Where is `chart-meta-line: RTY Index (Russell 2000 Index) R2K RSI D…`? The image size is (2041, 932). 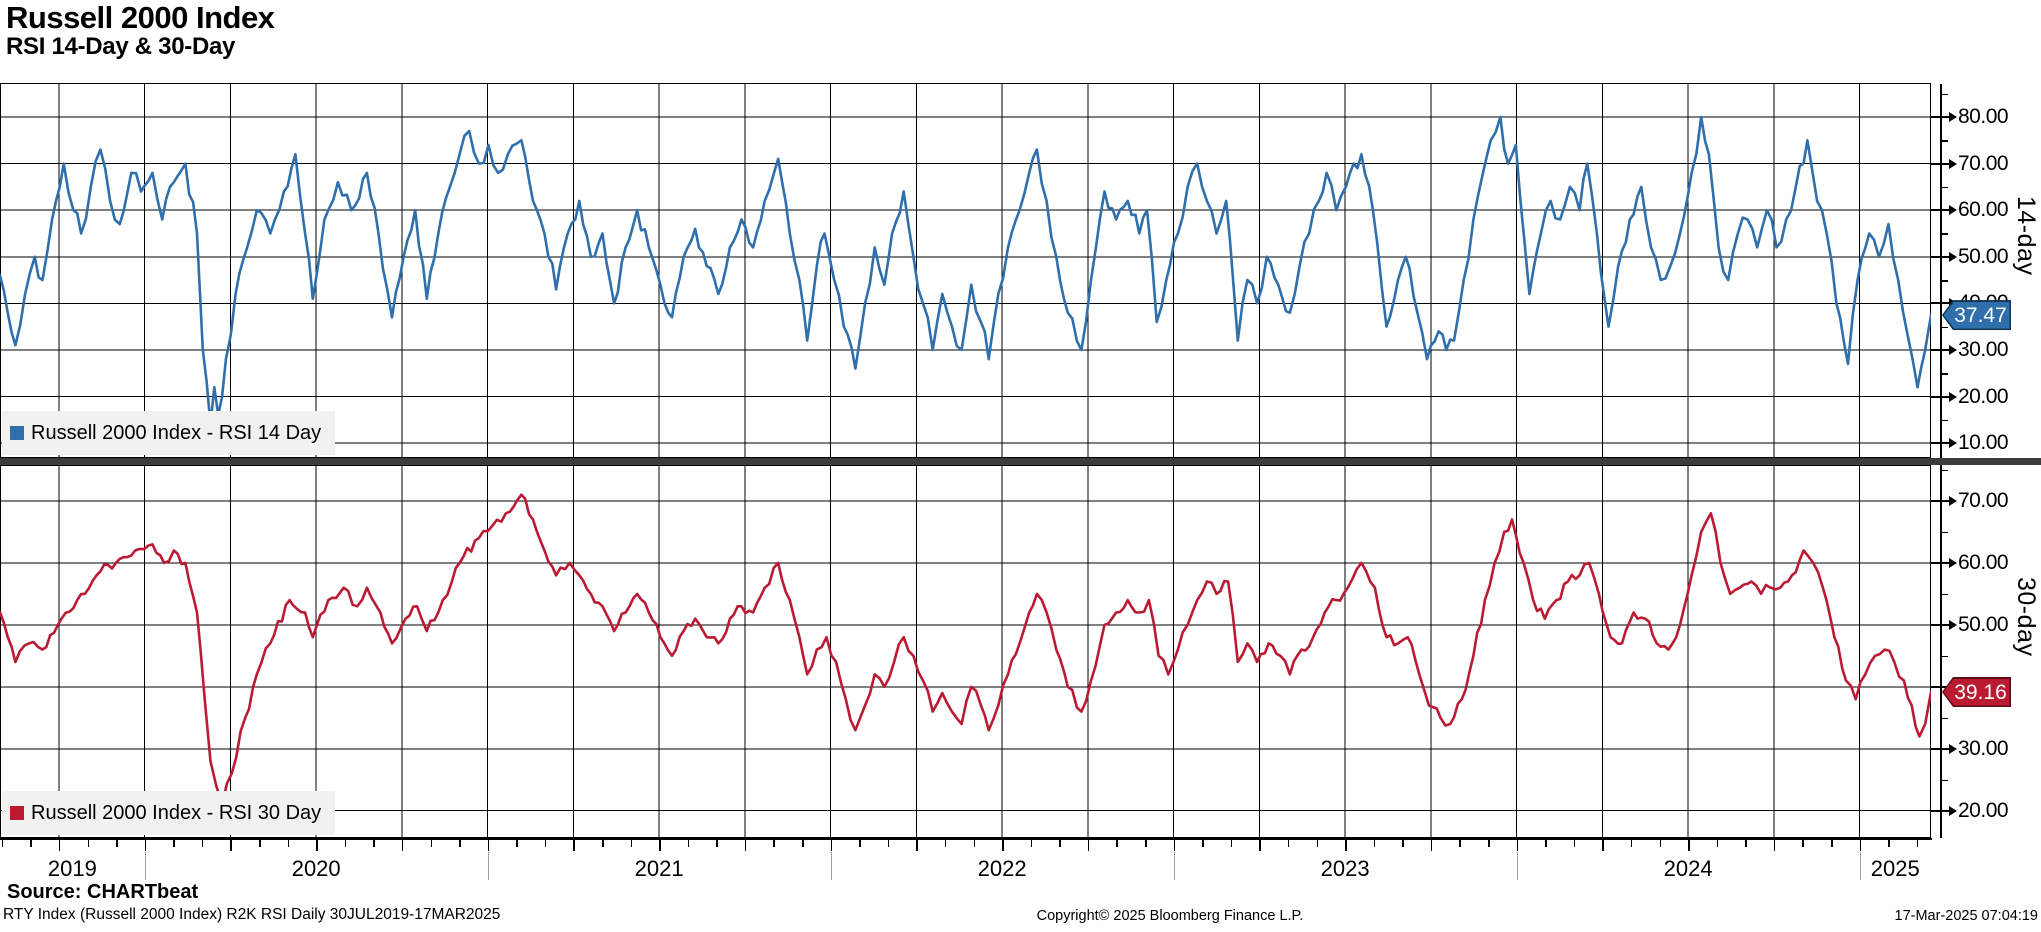
chart-meta-line: RTY Index (Russell 2000 Index) R2K RSI D… is located at coordinates (252, 914).